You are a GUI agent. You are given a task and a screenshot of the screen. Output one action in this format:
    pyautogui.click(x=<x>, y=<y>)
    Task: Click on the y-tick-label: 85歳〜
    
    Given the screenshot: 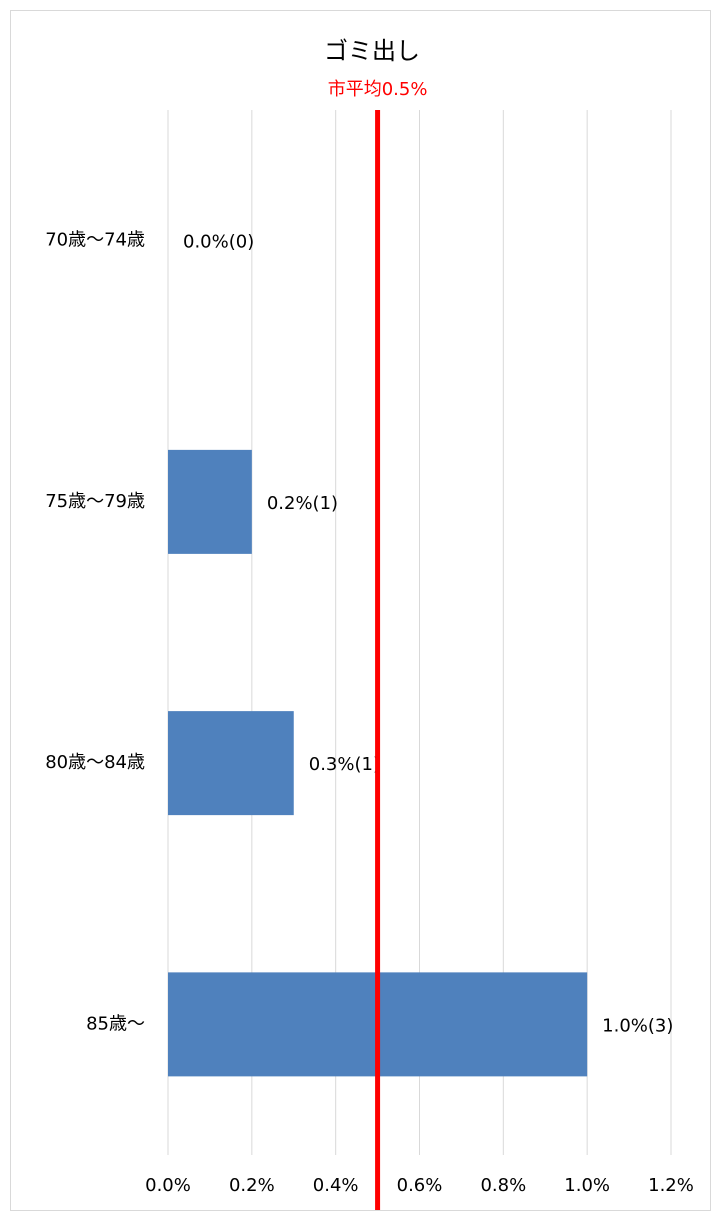 What is the action you would take?
    pyautogui.click(x=115, y=1023)
    